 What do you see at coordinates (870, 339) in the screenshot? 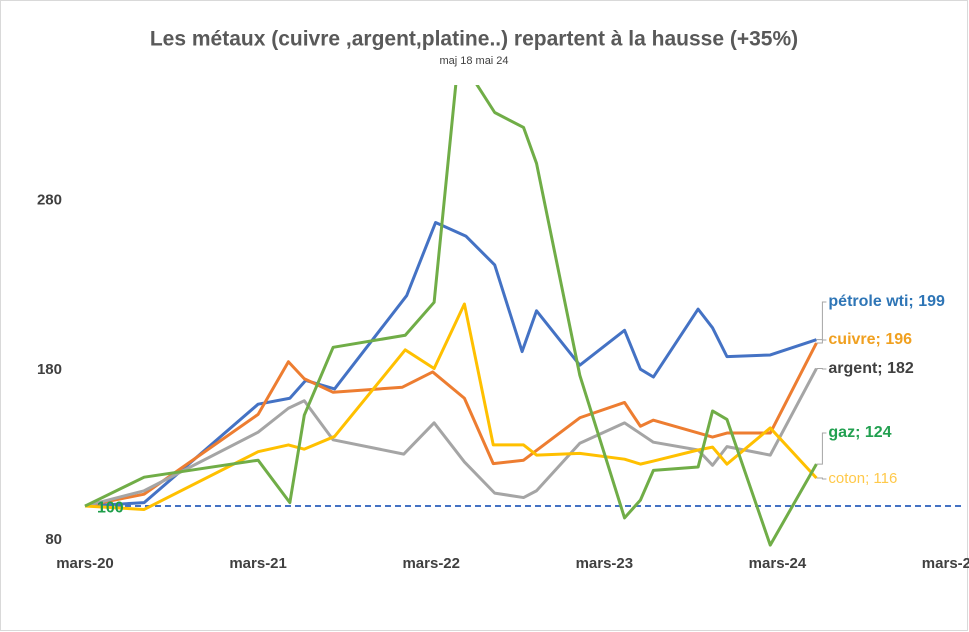
I see `series-label: cuivre; 196` at bounding box center [870, 339].